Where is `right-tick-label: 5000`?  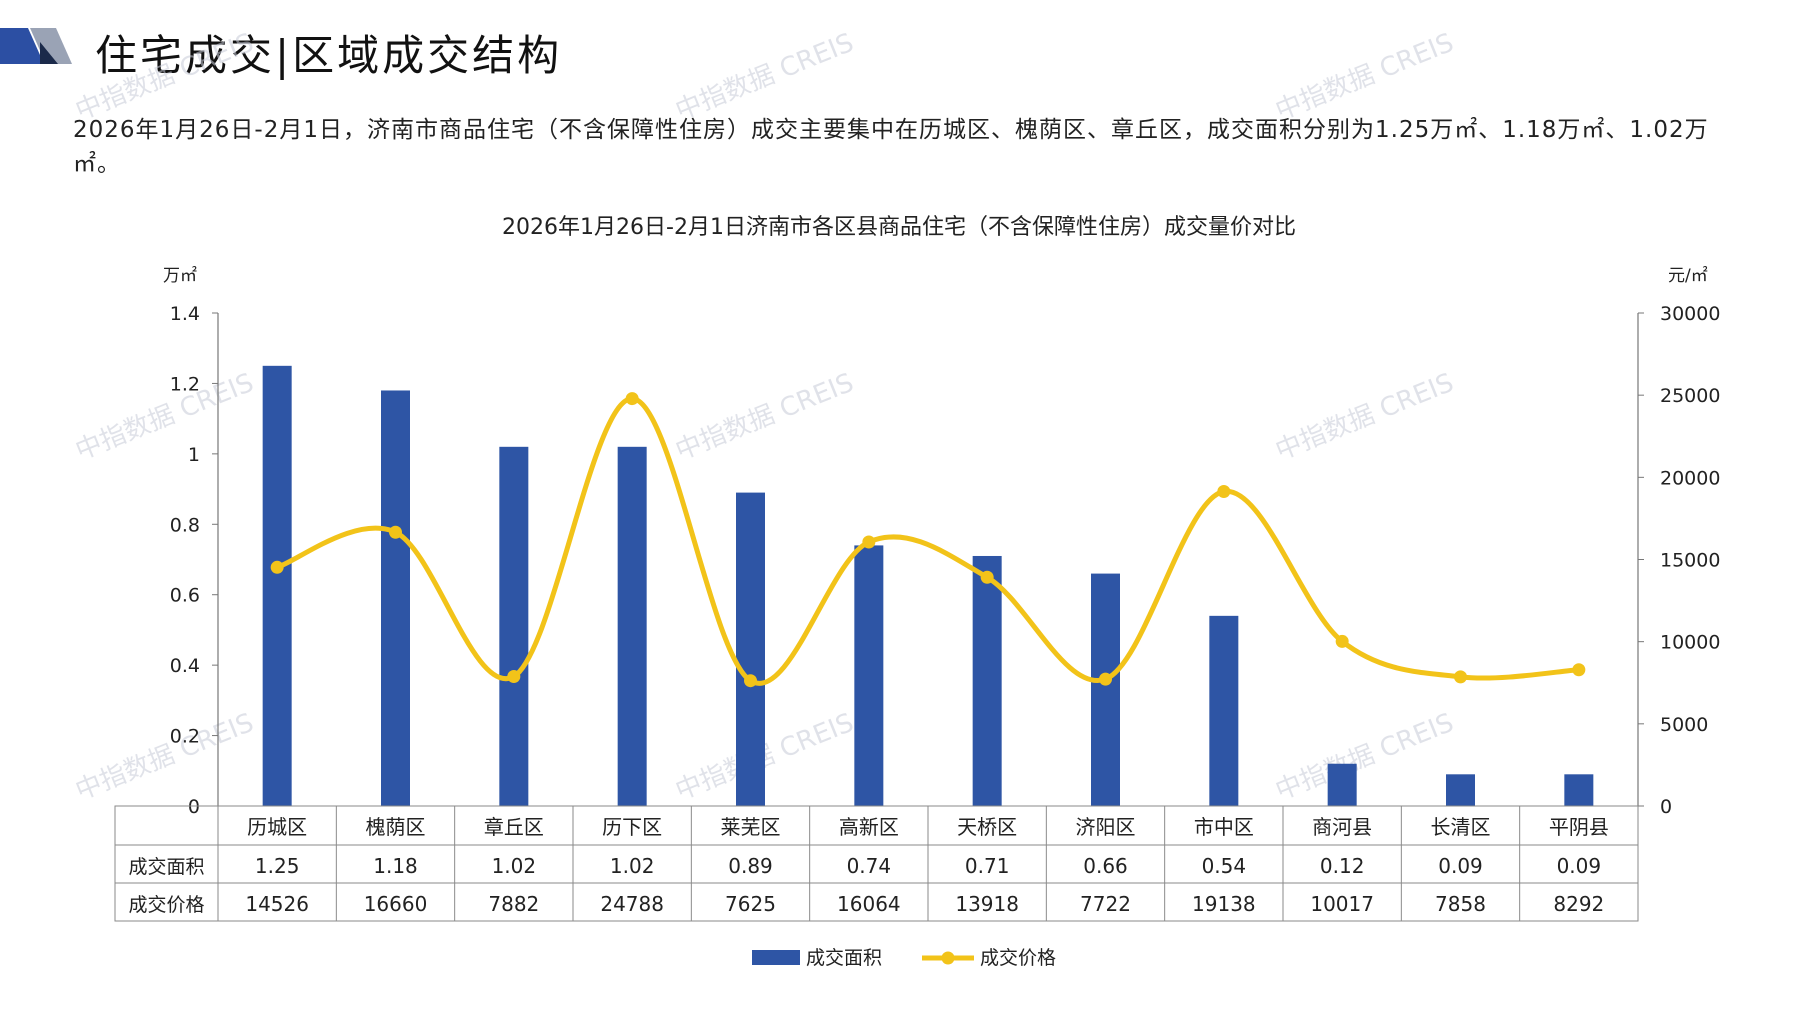
right-tick-label: 5000 is located at coordinates (1684, 725).